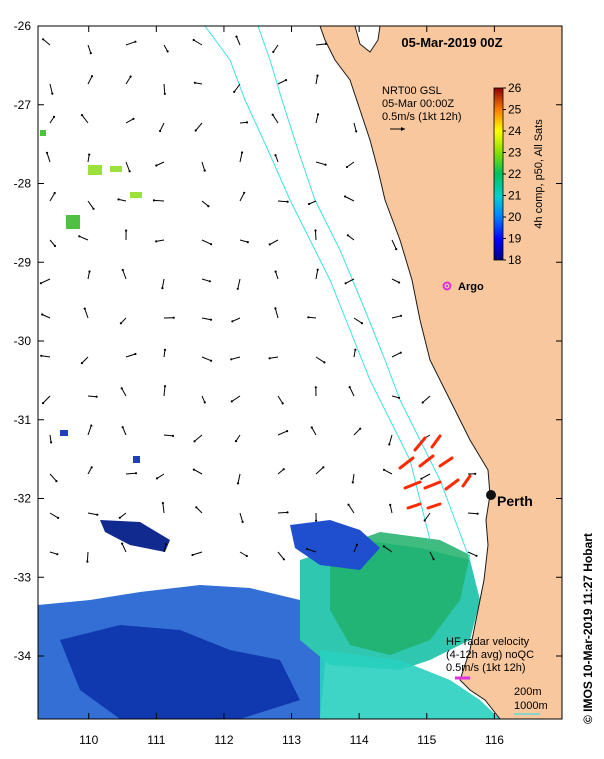 This screenshot has width=604, height=759. What do you see at coordinates (512, 174) in the screenshot?
I see `sst-colorbar-ticks: 26 25 24 23 22 21 20 19 18` at bounding box center [512, 174].